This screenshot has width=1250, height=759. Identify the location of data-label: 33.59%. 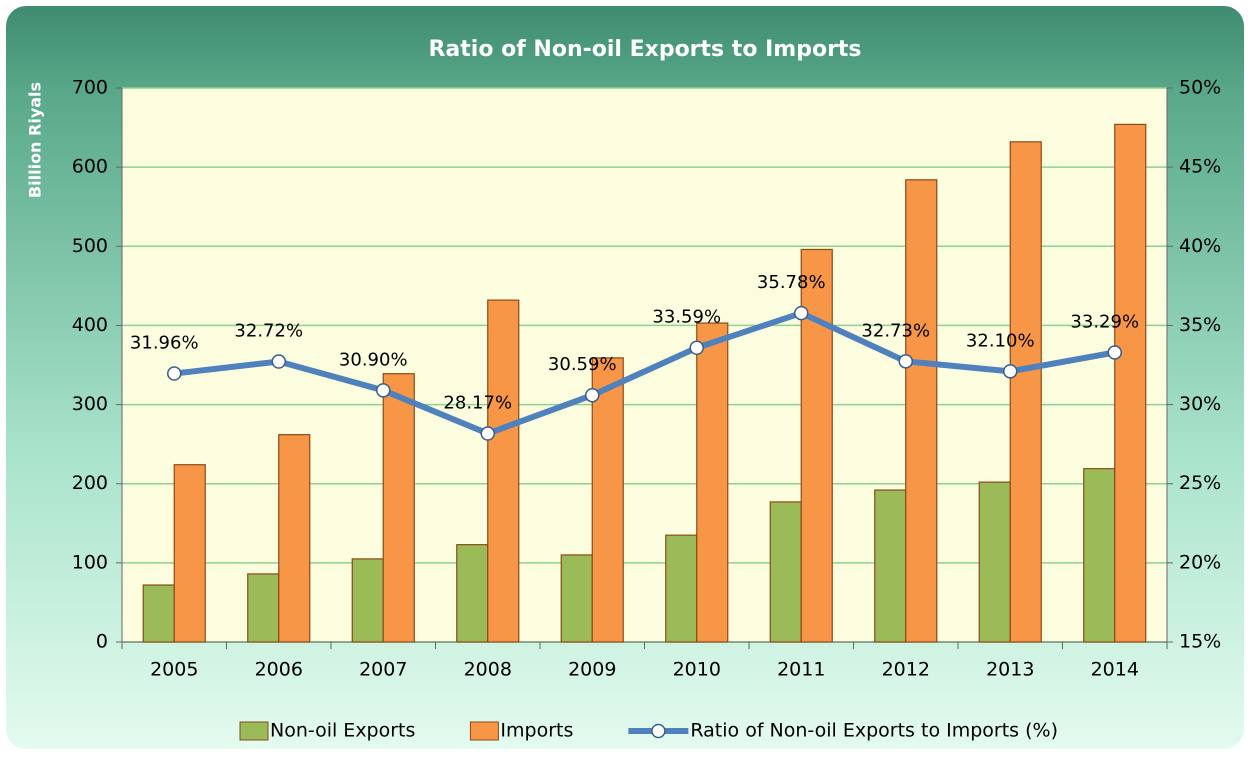
(686, 317).